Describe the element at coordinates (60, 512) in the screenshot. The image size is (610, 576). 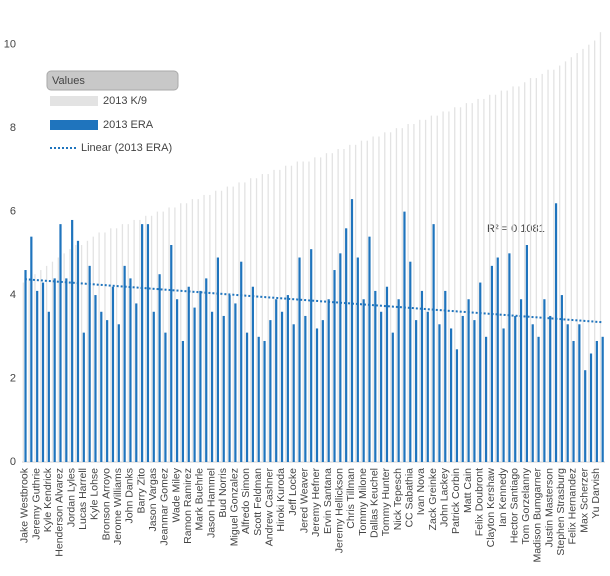
I see `x-tick-label: Henderson Alvarez` at that location.